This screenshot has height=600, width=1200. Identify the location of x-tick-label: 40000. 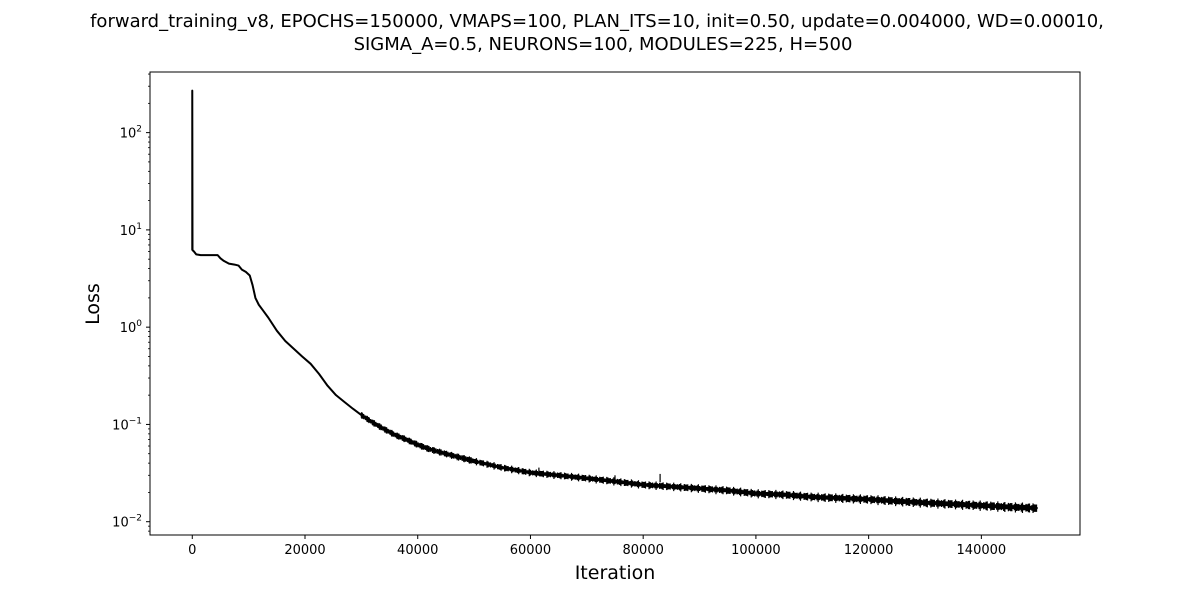
(417, 550).